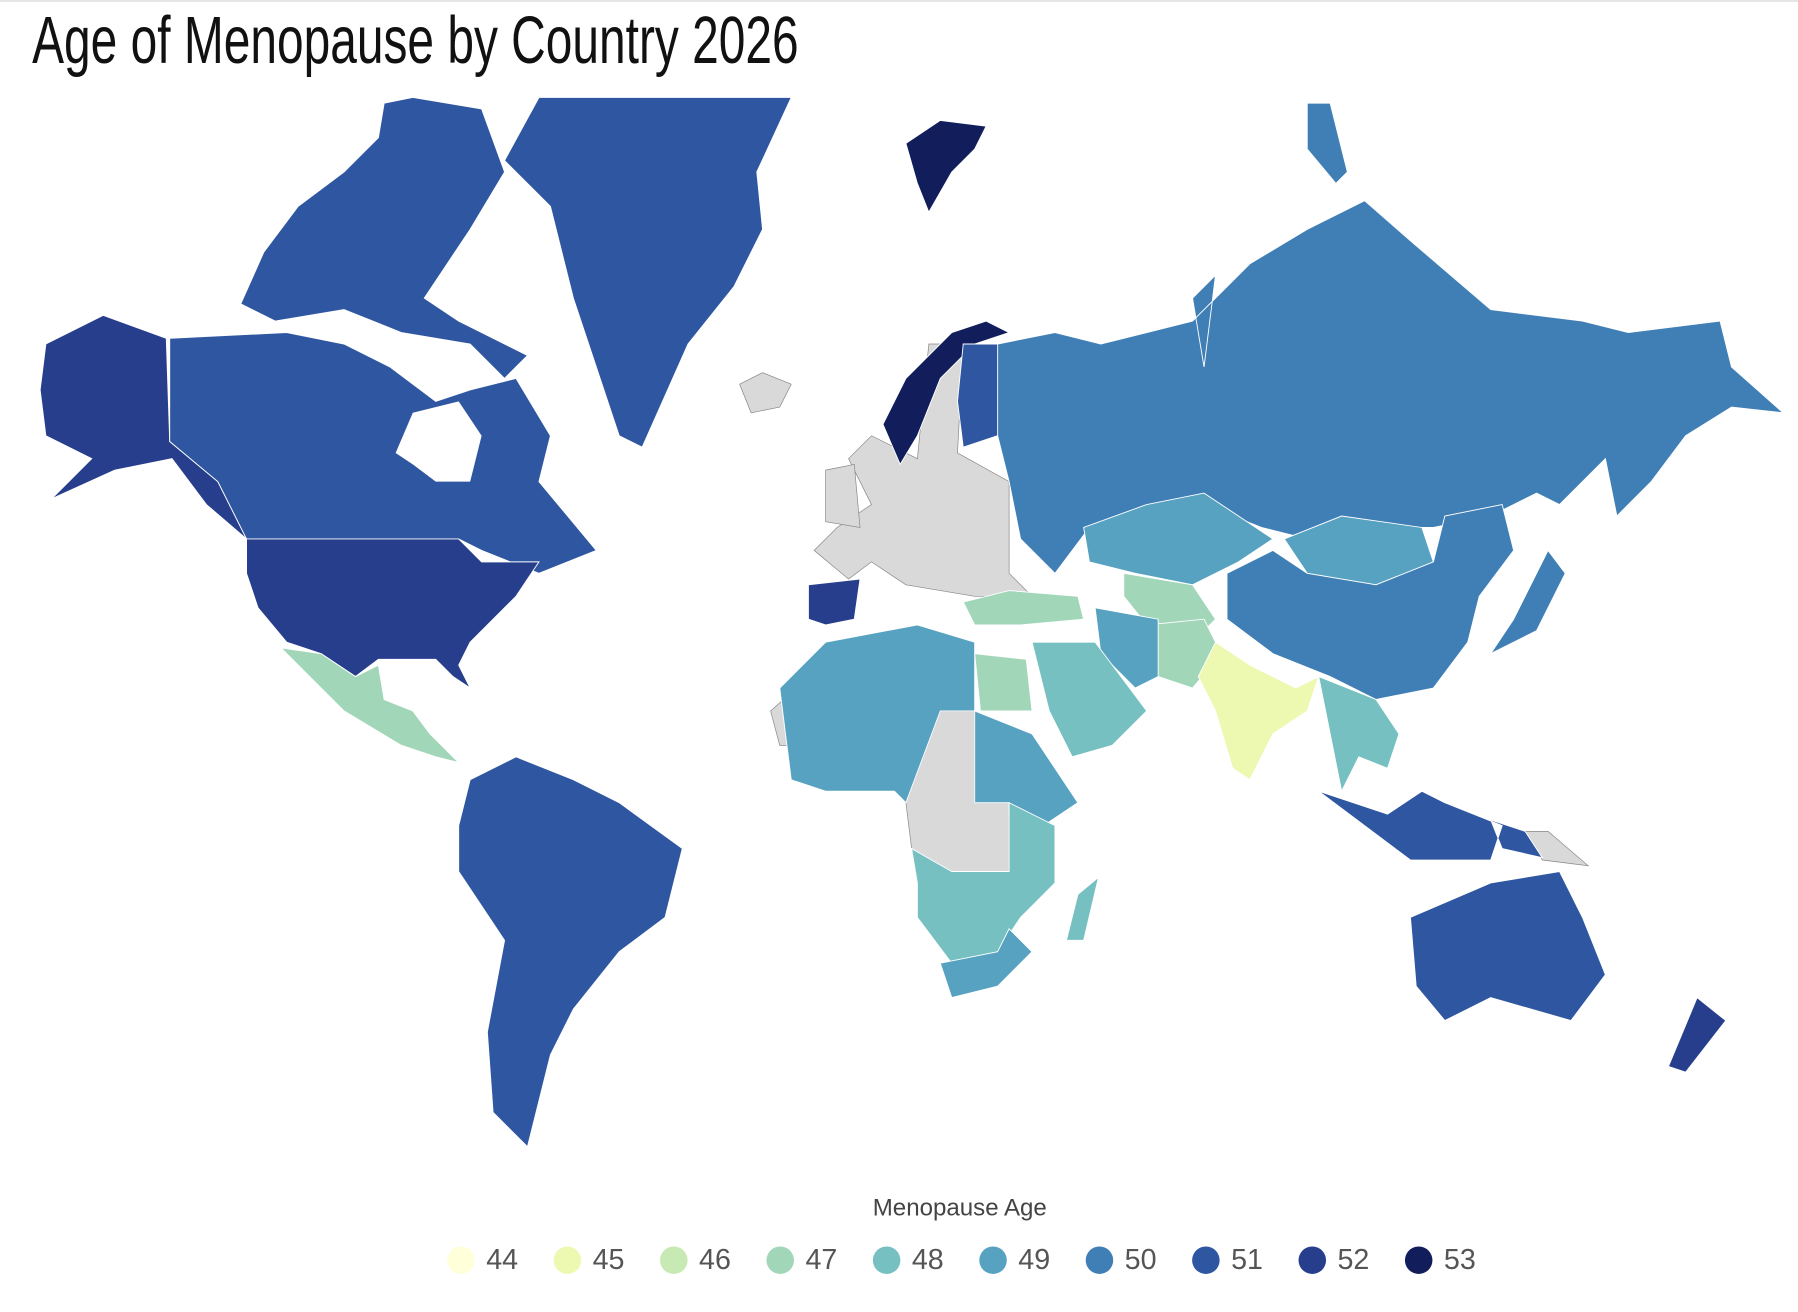  Describe the element at coordinates (821, 1260) in the screenshot. I see `legend-label: 47` at that location.